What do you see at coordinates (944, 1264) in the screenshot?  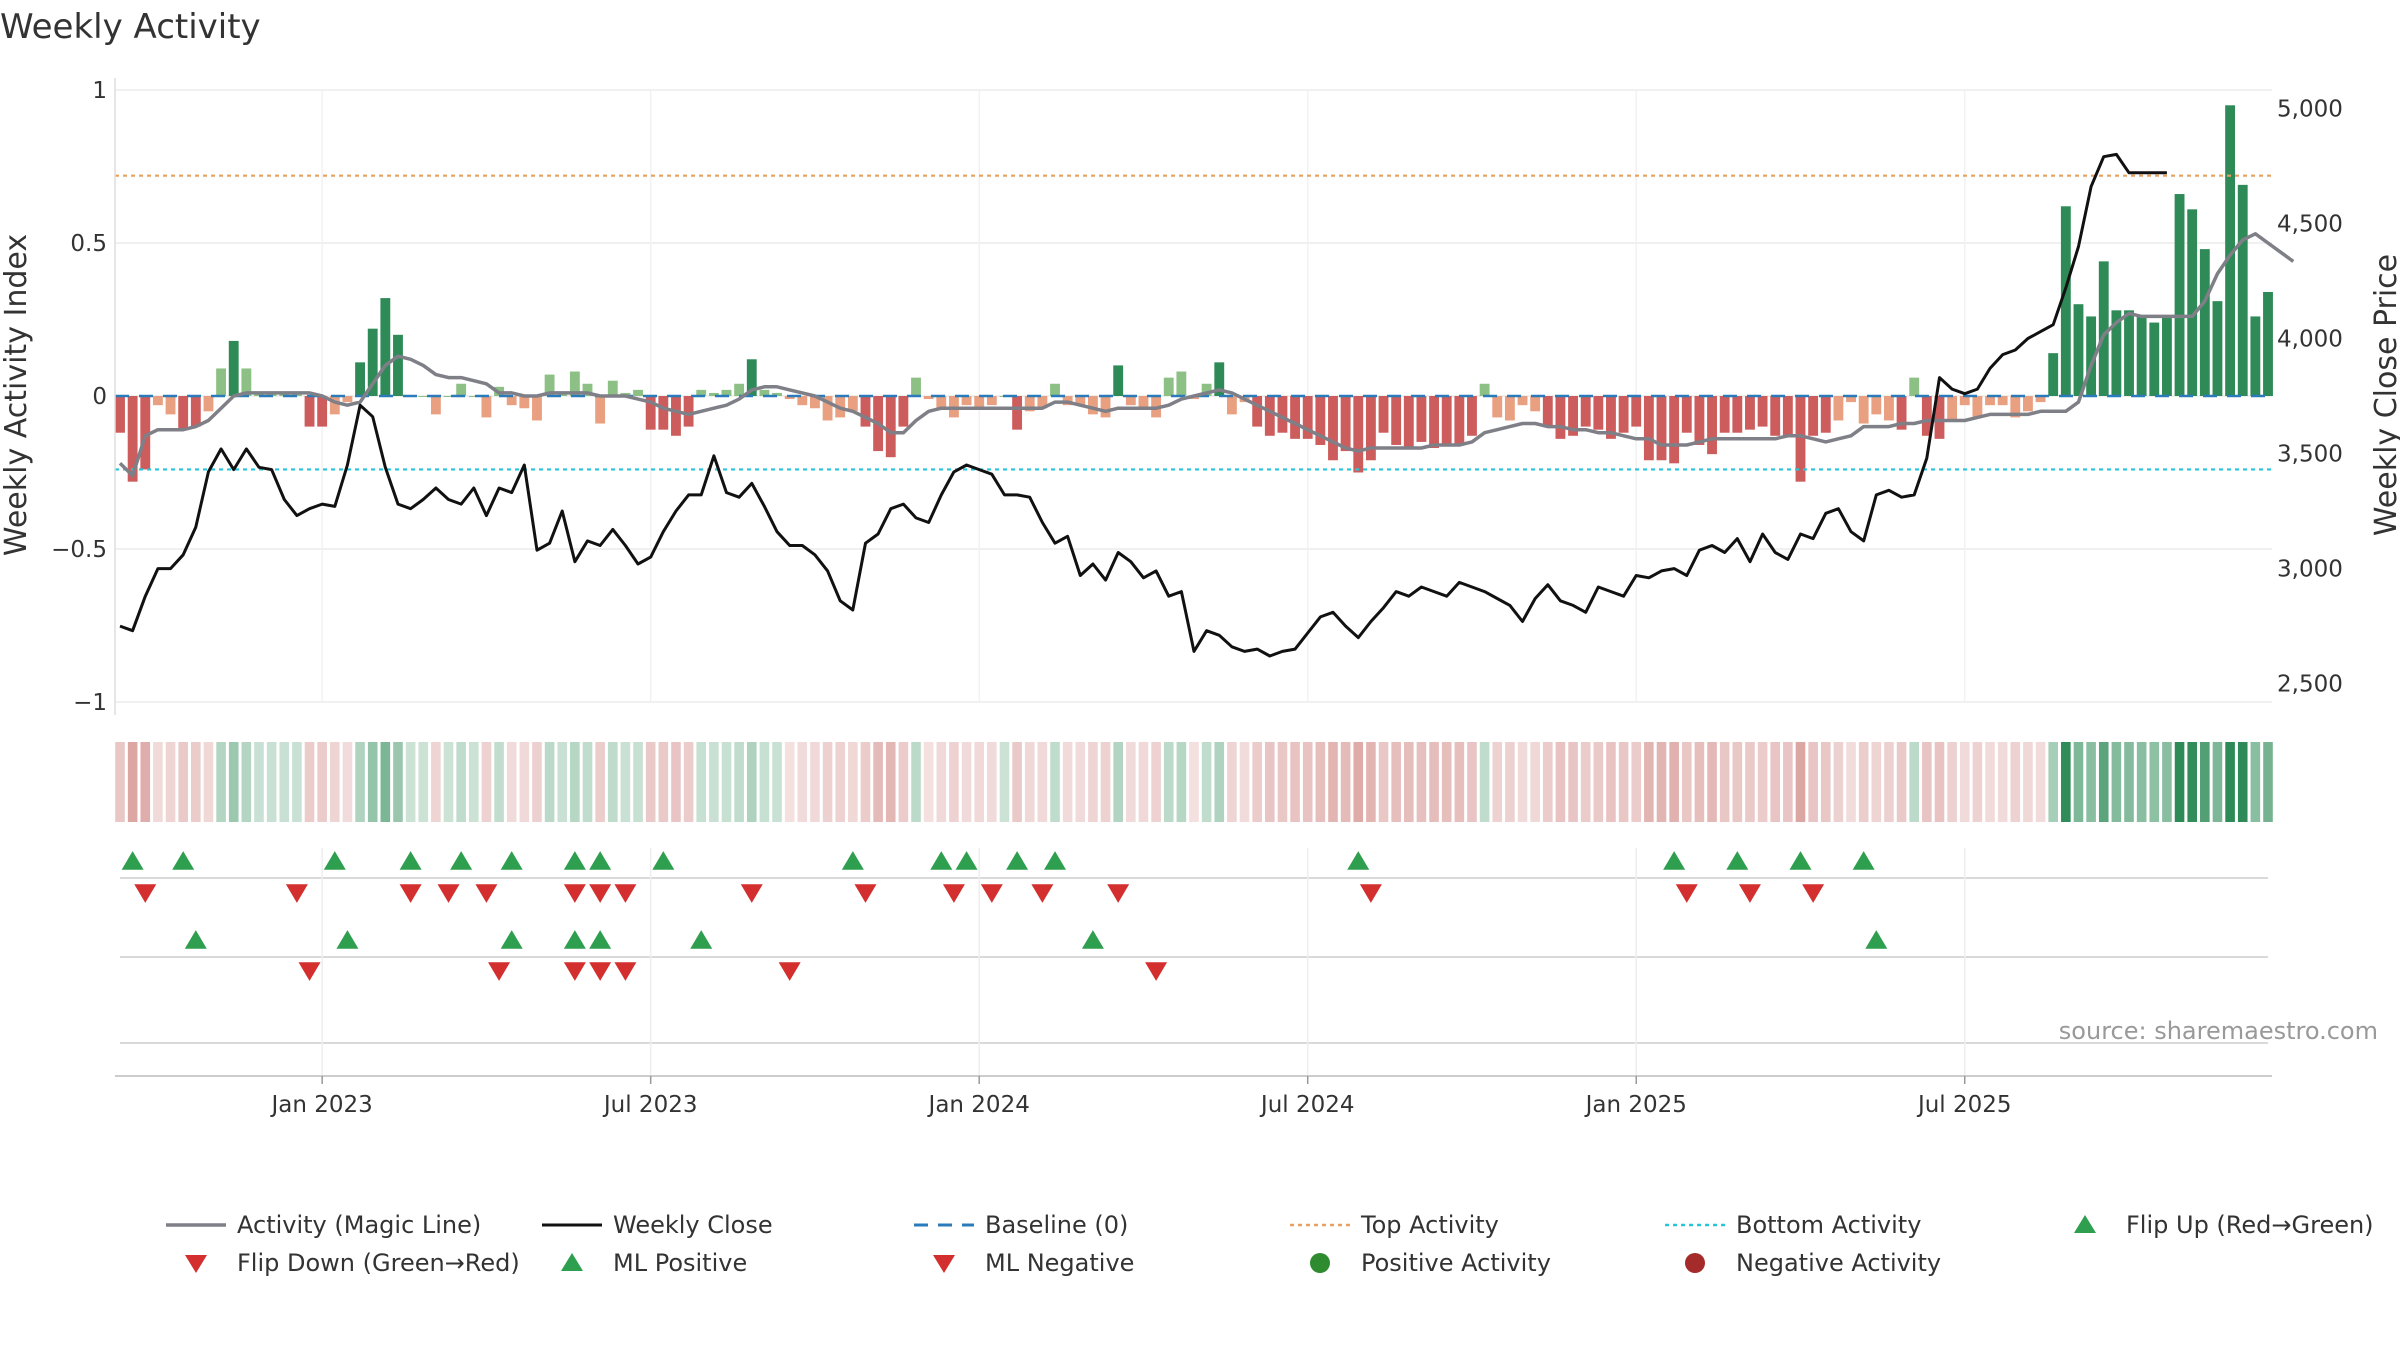 I see `legend-swatch-triangle-down` at bounding box center [944, 1264].